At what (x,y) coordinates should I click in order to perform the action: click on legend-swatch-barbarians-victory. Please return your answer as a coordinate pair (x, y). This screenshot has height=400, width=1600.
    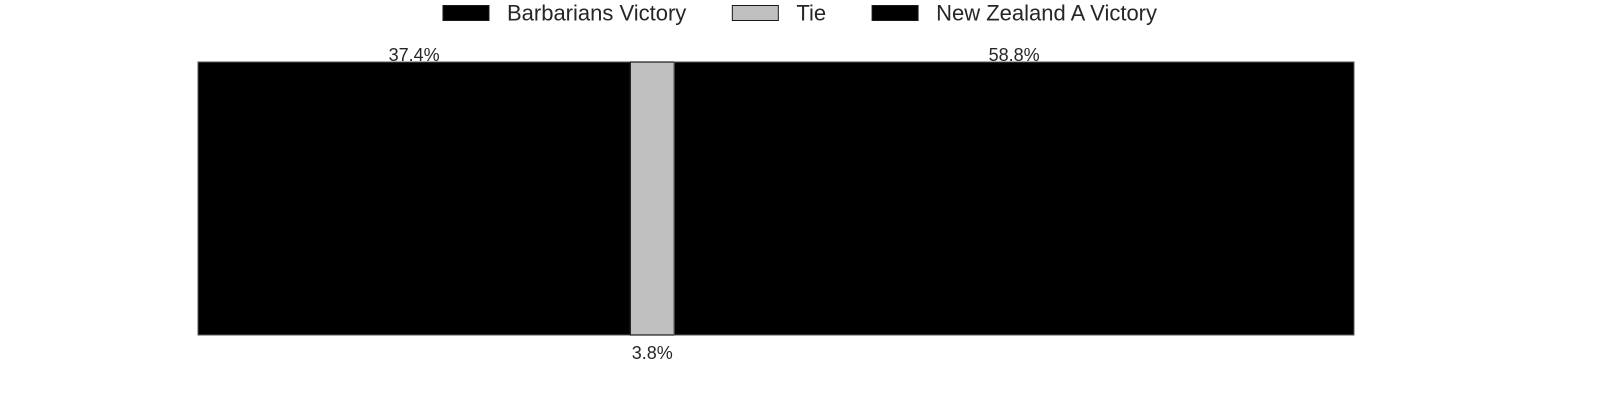
    Looking at the image, I should click on (466, 13).